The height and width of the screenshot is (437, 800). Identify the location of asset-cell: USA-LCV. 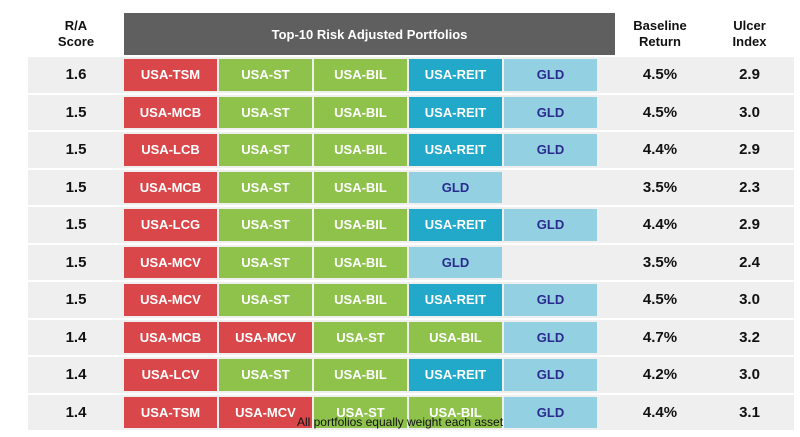
(170, 375).